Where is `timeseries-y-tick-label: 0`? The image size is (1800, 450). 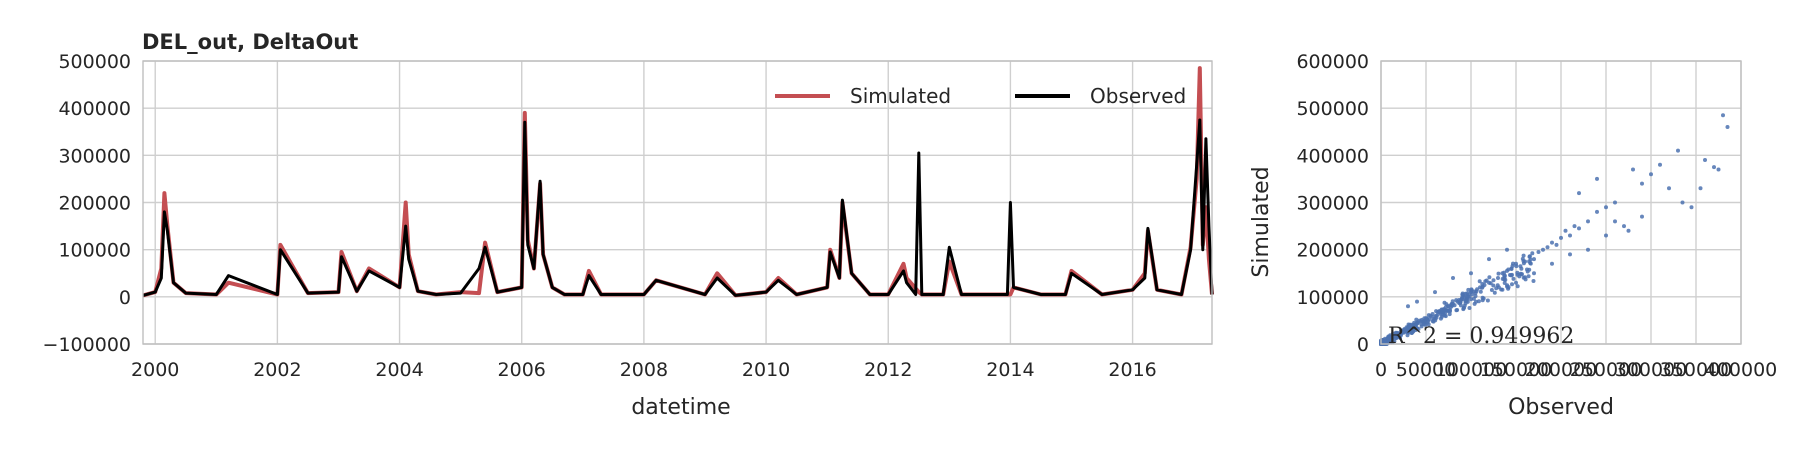 timeseries-y-tick-label: 0 is located at coordinates (125, 298).